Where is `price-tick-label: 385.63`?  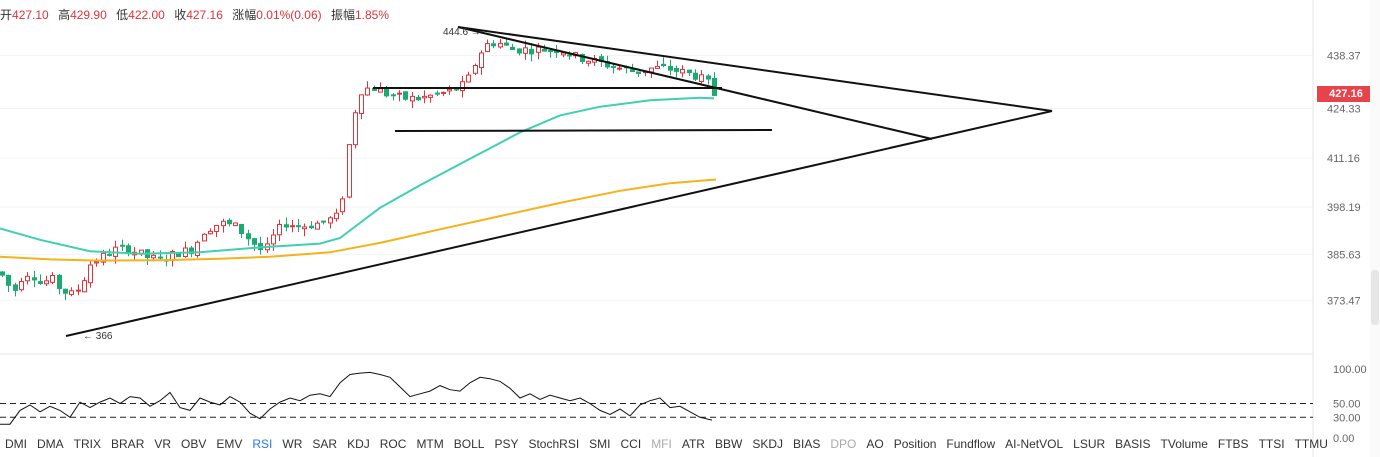 price-tick-label: 385.63 is located at coordinates (1344, 255).